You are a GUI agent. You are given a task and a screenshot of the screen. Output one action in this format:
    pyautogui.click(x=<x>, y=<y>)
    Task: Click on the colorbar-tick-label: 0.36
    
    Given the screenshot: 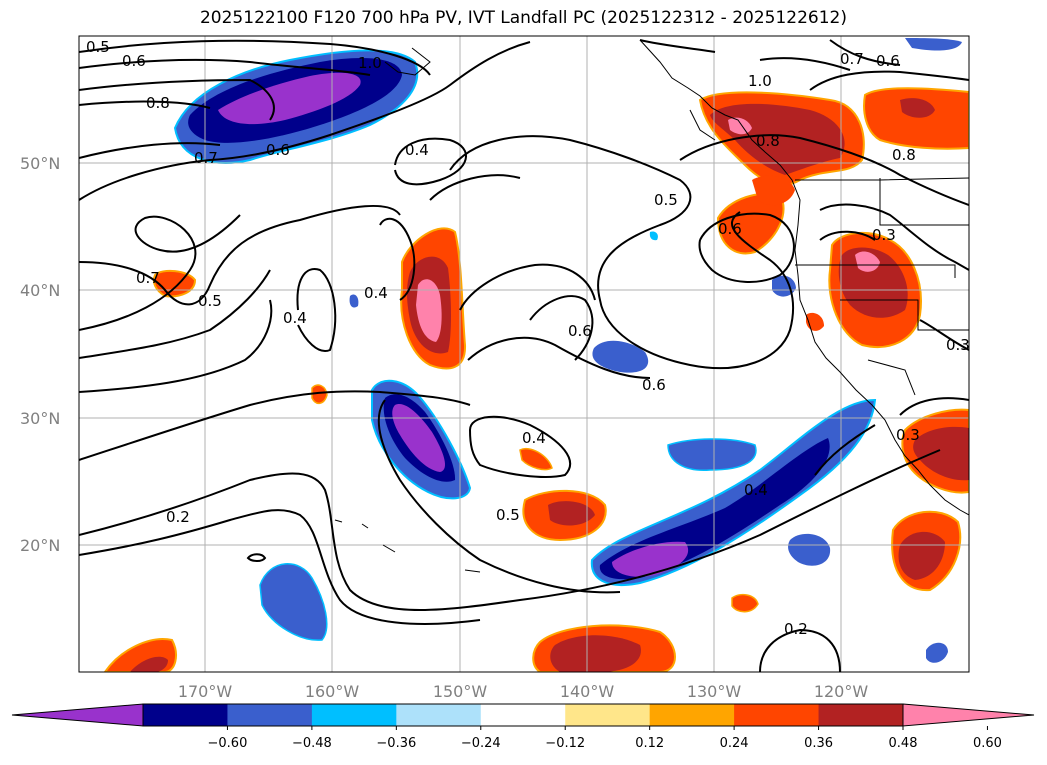 What is the action you would take?
    pyautogui.click(x=818, y=743)
    